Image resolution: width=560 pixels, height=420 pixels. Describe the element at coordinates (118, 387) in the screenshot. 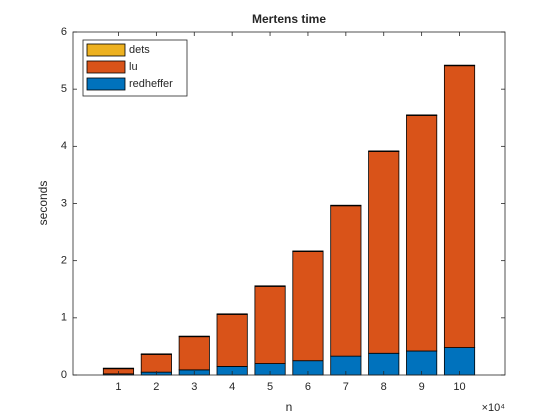

I see `x-tick-label: 1` at that location.